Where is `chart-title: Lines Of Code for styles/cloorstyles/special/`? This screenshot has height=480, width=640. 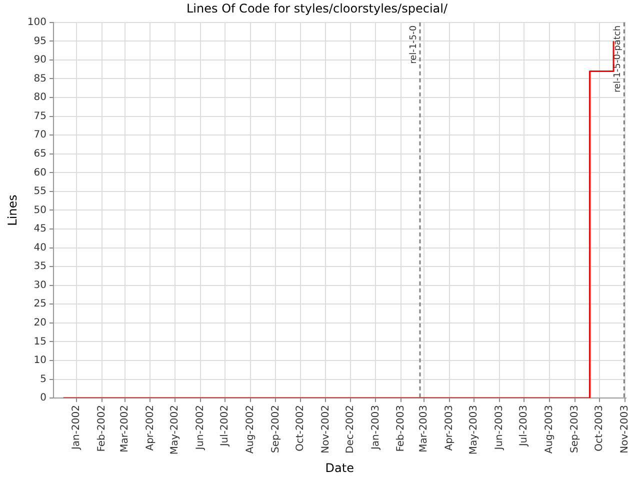 chart-title: Lines Of Code for styles/cloorstyles/special/ is located at coordinates (317, 8).